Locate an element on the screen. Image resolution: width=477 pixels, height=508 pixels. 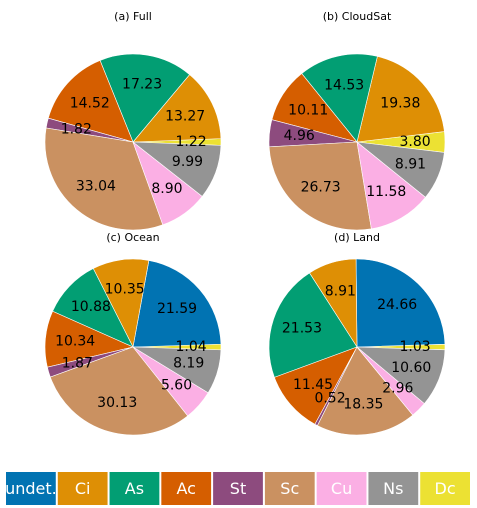
legend-label: Dc is located at coordinates (445, 488).